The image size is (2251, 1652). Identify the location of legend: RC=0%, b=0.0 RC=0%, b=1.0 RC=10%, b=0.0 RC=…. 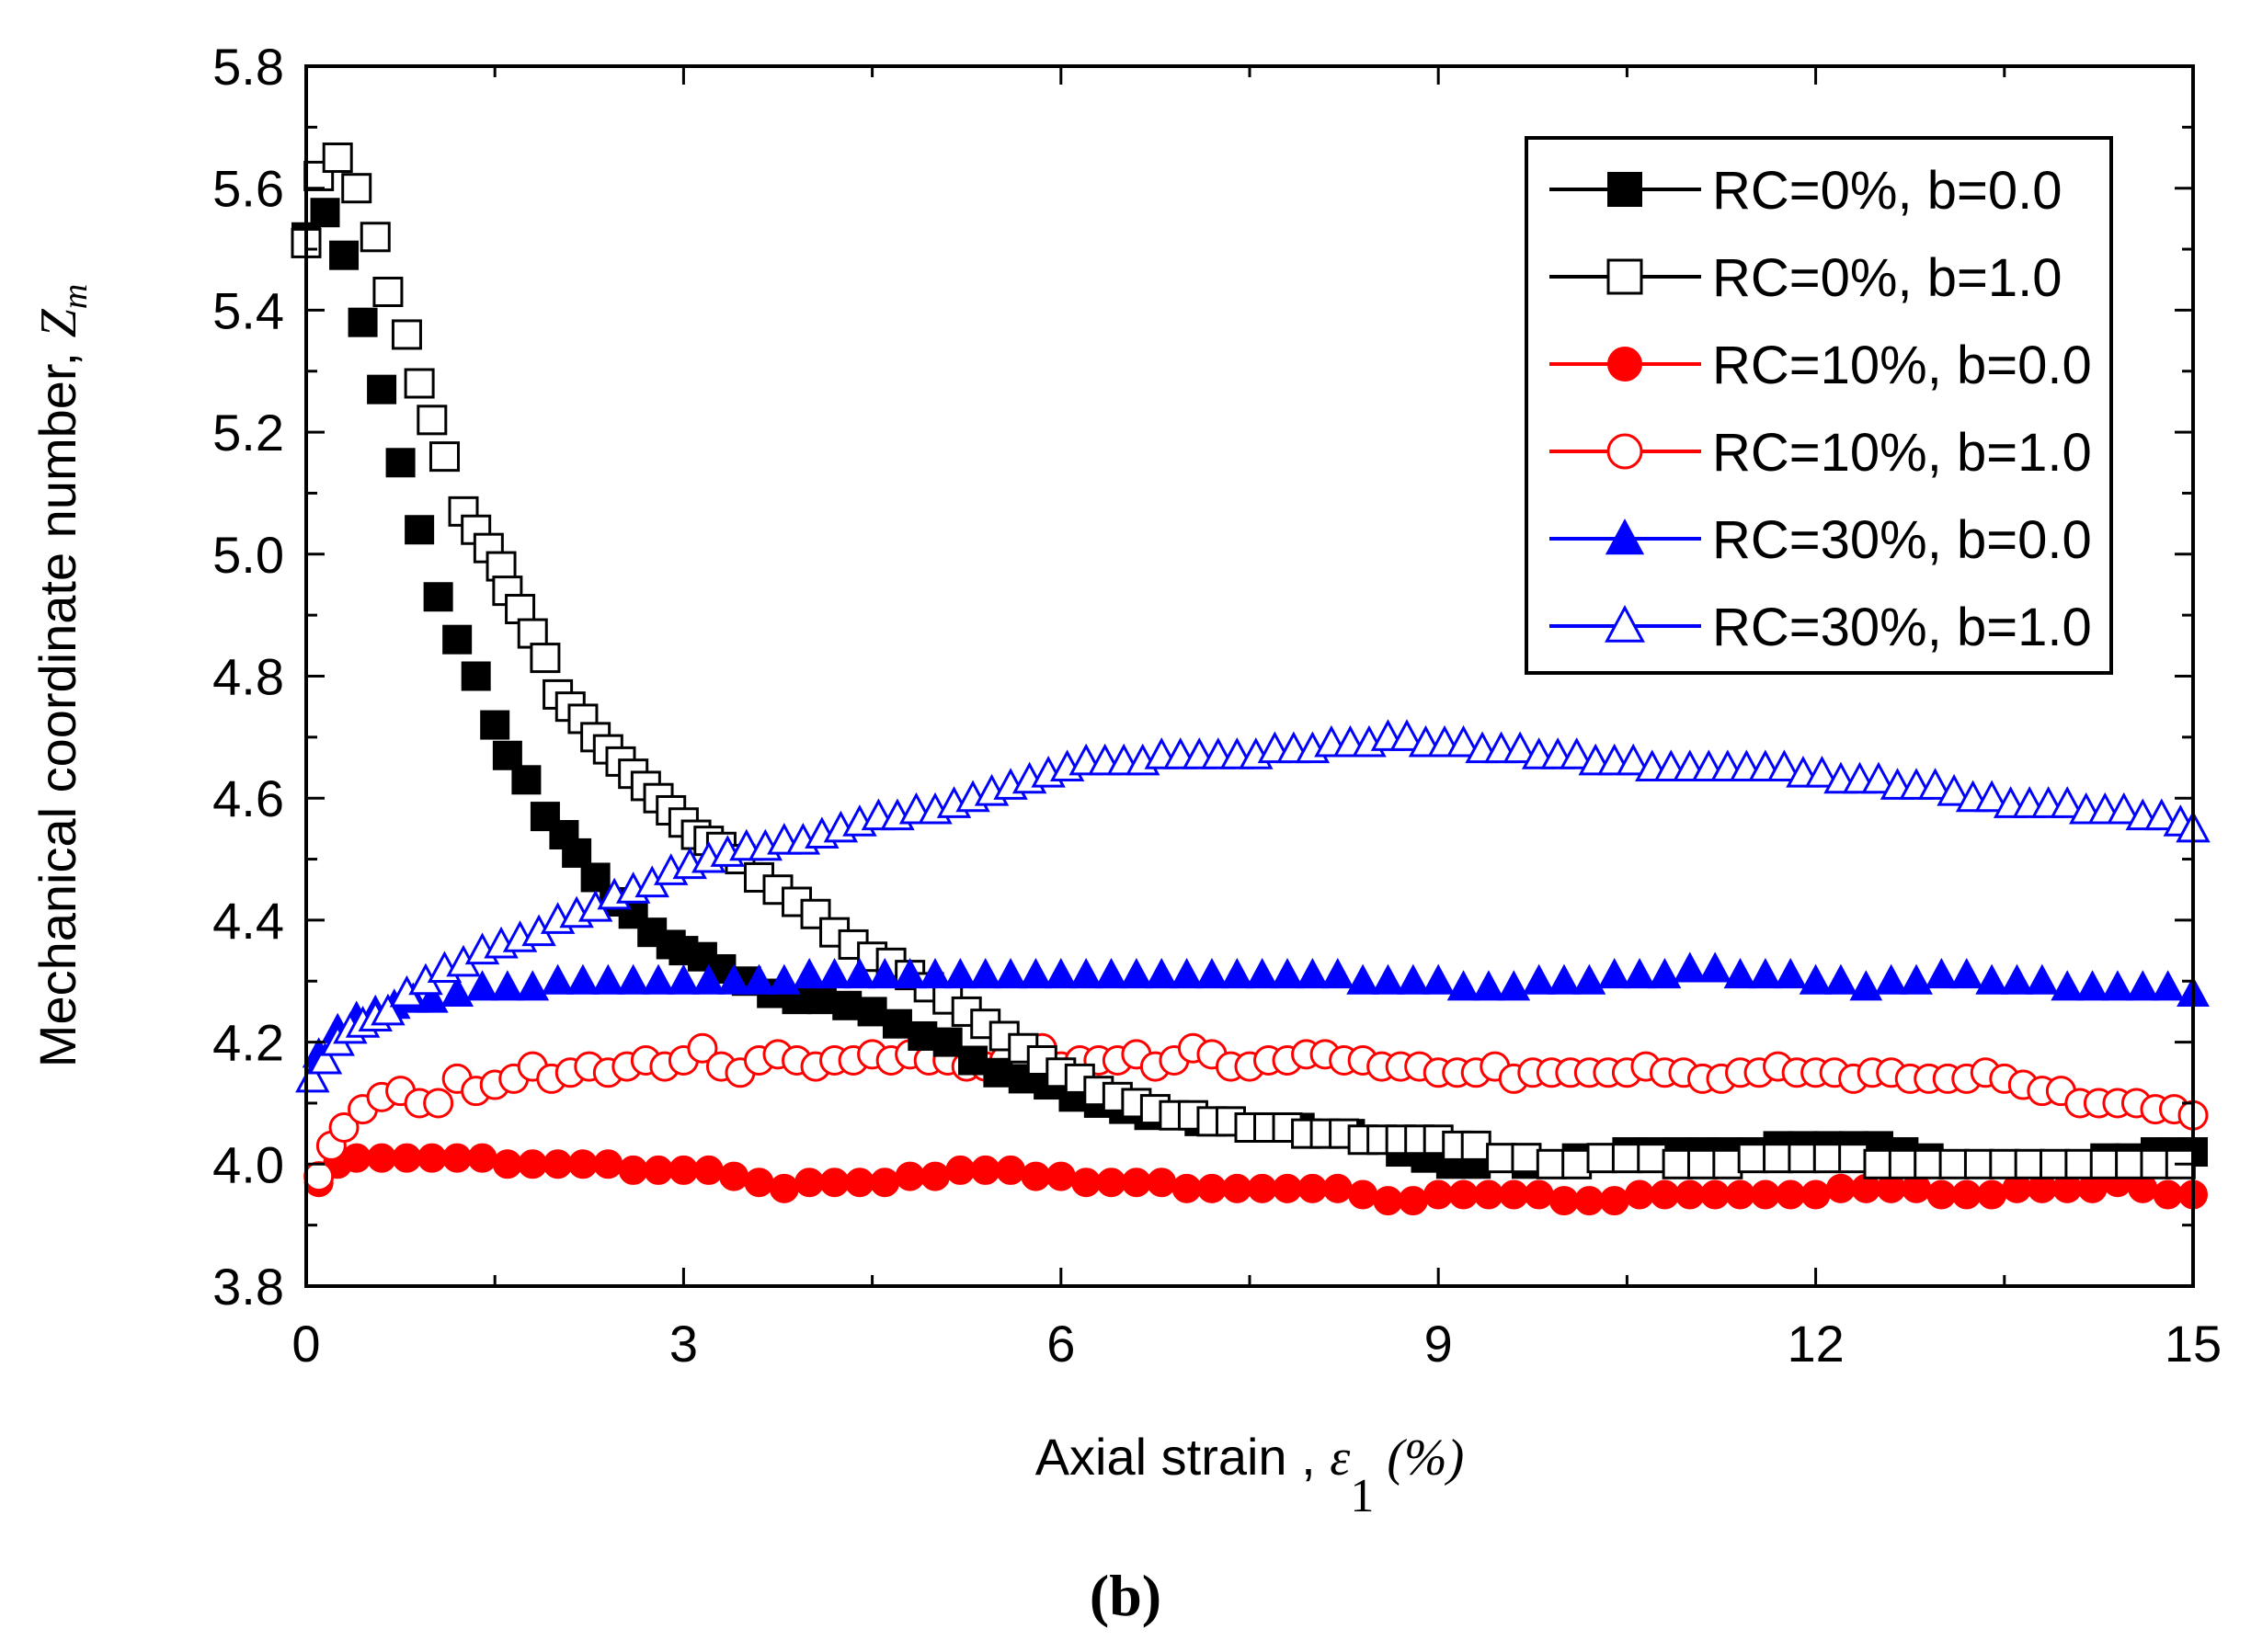
(1819, 406).